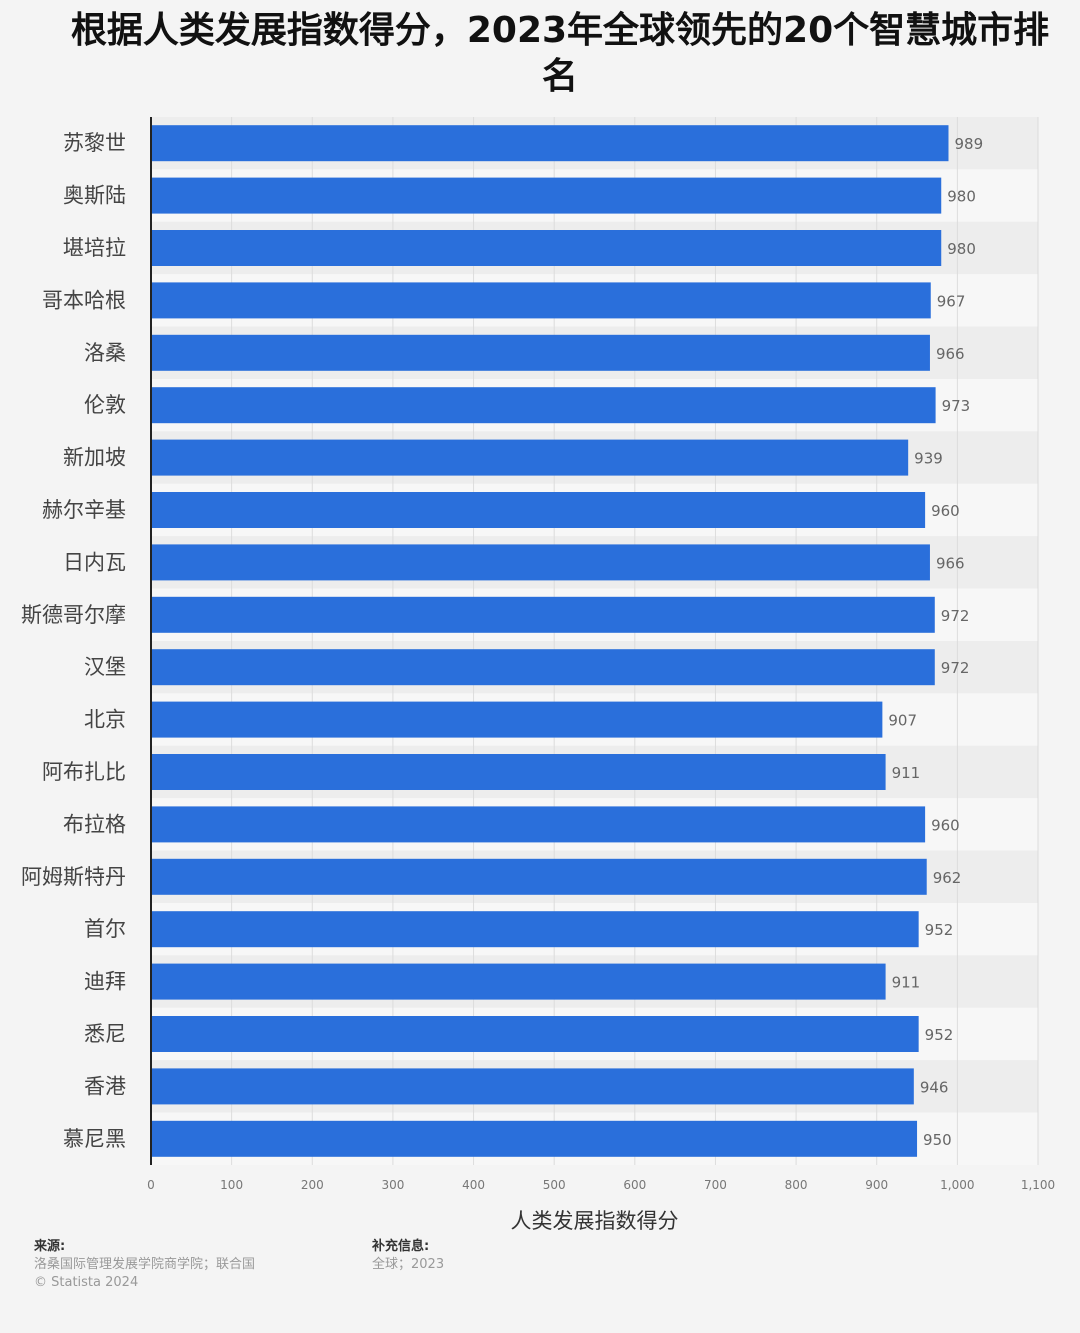 The image size is (1080, 1333). Describe the element at coordinates (231, 1185) in the screenshot. I see `x-tick-label: 100` at that location.